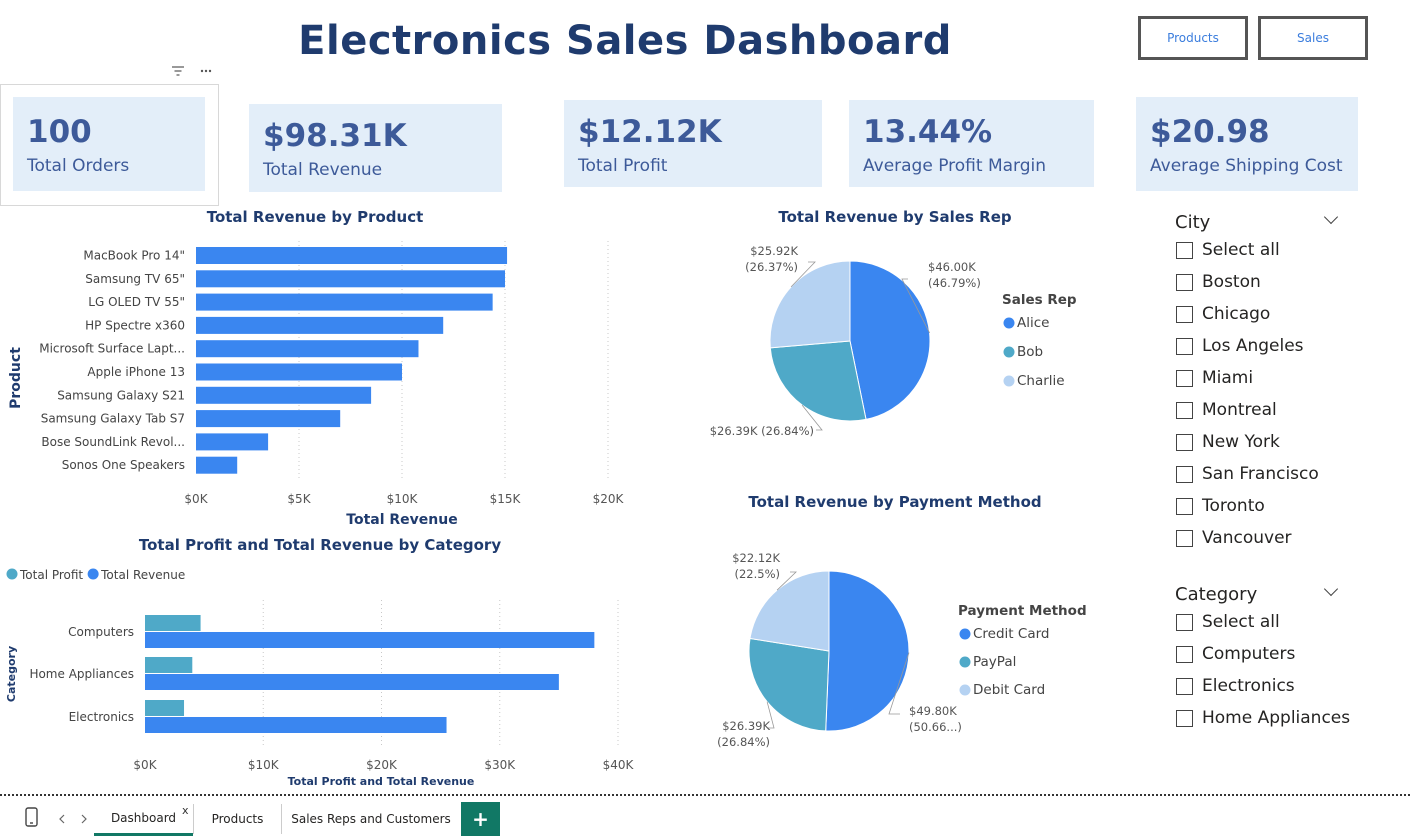 The image size is (1410, 837). What do you see at coordinates (206, 71) in the screenshot?
I see `more-options-icon` at bounding box center [206, 71].